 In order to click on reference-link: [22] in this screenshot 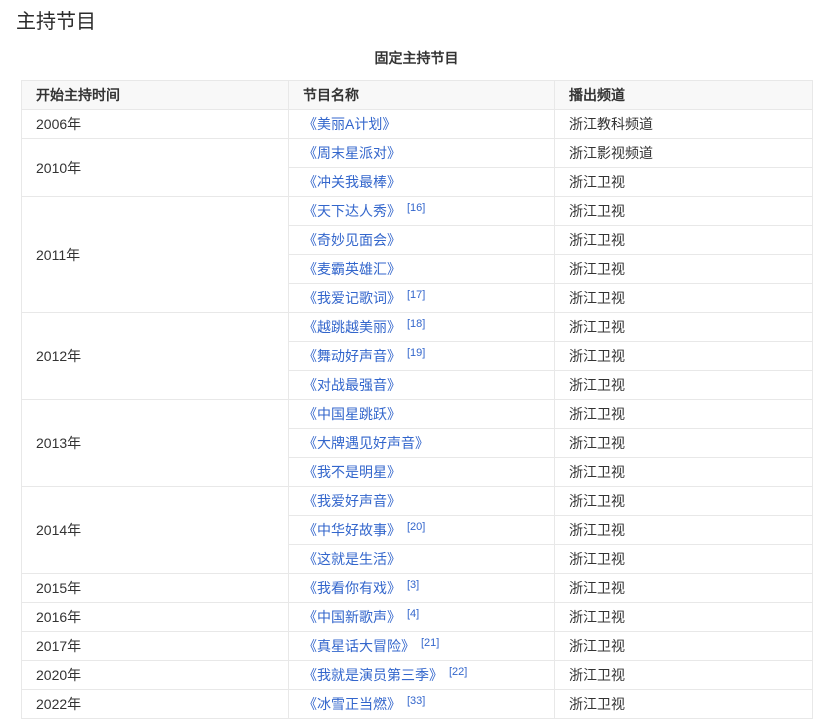, I will do `click(458, 672)`.